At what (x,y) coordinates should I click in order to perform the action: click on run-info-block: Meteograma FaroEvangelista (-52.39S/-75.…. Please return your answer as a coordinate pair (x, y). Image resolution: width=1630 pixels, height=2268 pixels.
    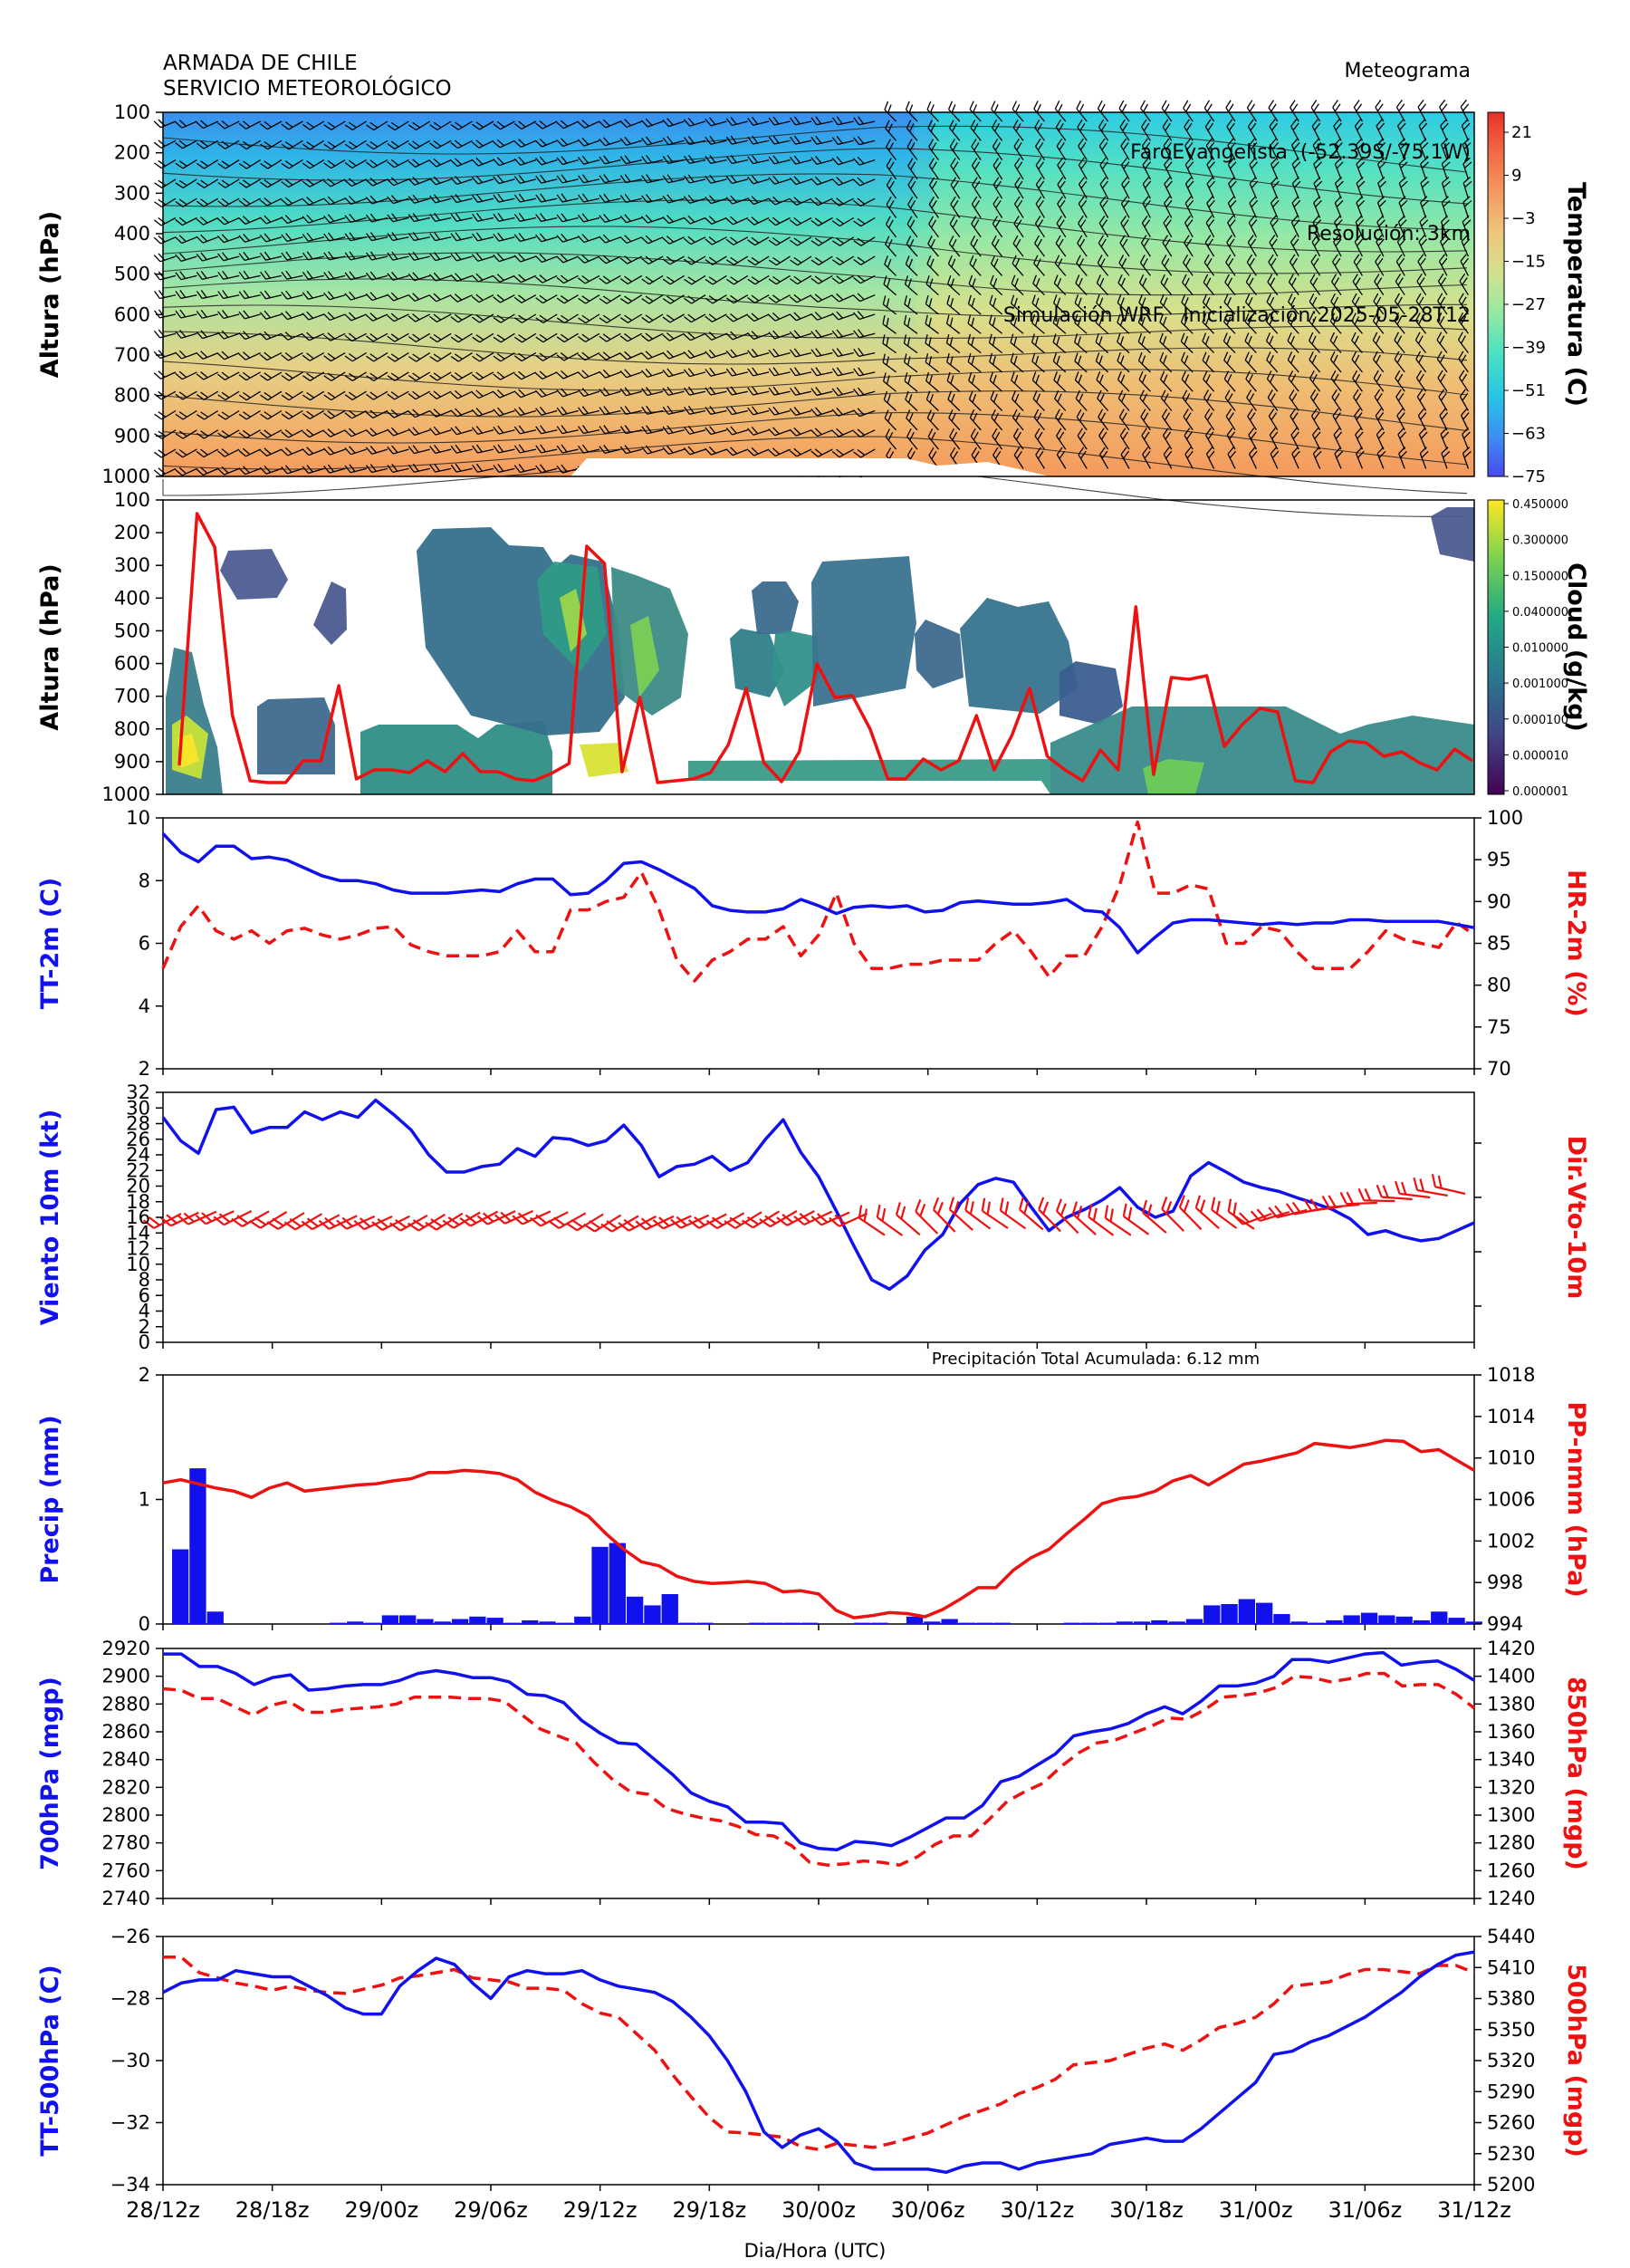
    Looking at the image, I should click on (1237, 194).